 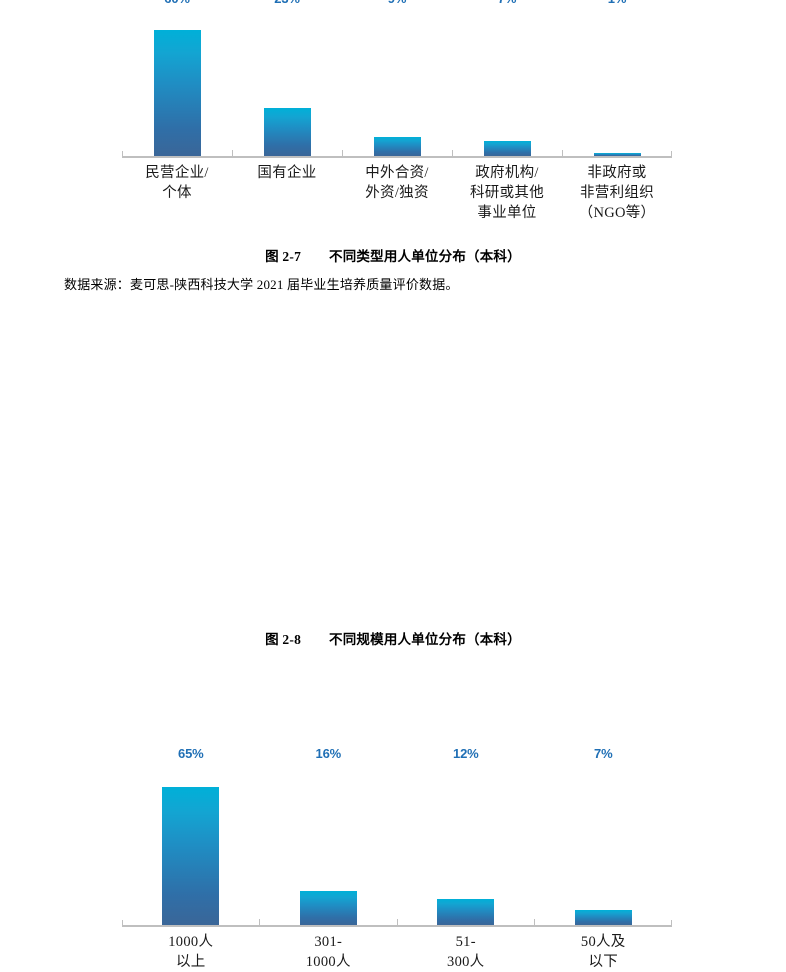 What do you see at coordinates (617, 193) in the screenshot?
I see `category-label: 非政府或 非营利组织 （NGO等）` at bounding box center [617, 193].